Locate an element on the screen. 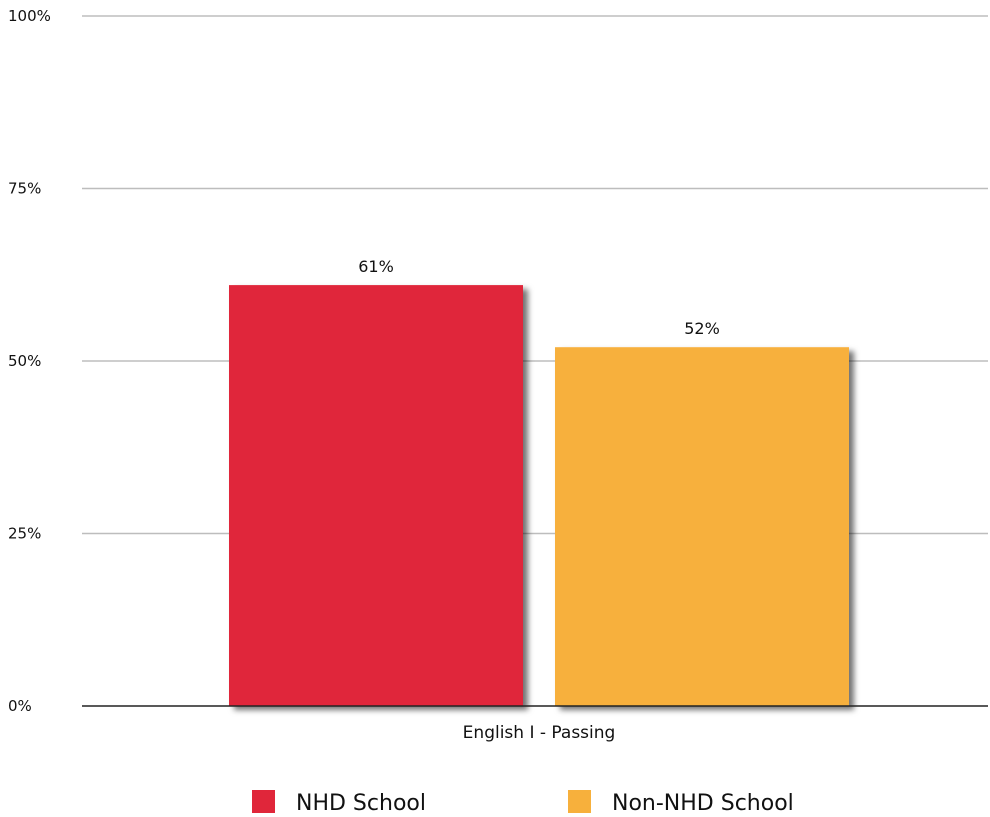 The width and height of the screenshot is (990, 817). x-axis-category-labels: English I - Passing is located at coordinates (539, 733).